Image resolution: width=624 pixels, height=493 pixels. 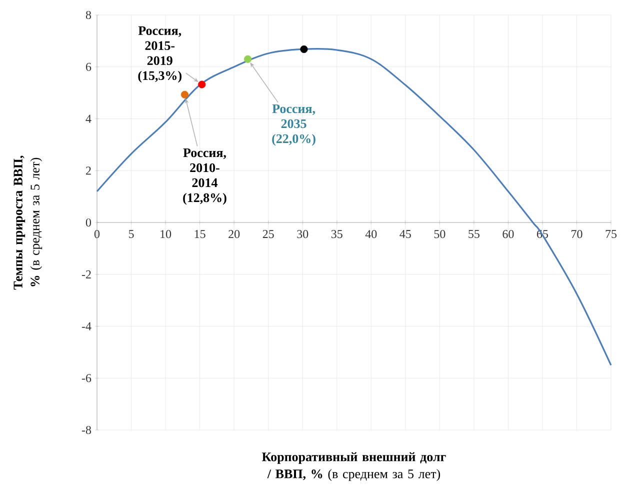 What do you see at coordinates (87, 430) in the screenshot?
I see `y-tick-label: -8` at bounding box center [87, 430].